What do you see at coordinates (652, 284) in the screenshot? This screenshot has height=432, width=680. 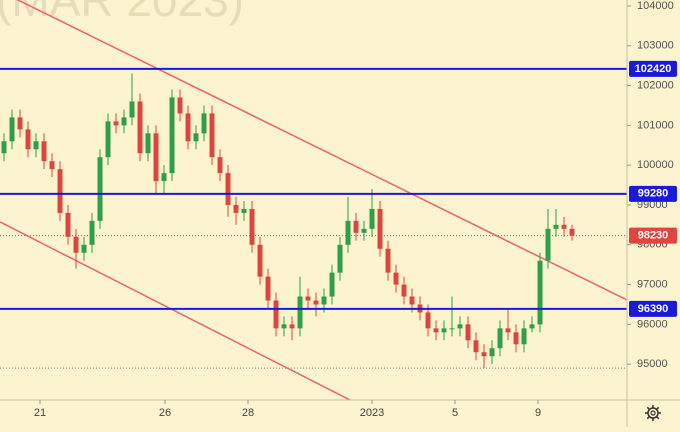 I see `y-tick-label: 97000` at bounding box center [652, 284].